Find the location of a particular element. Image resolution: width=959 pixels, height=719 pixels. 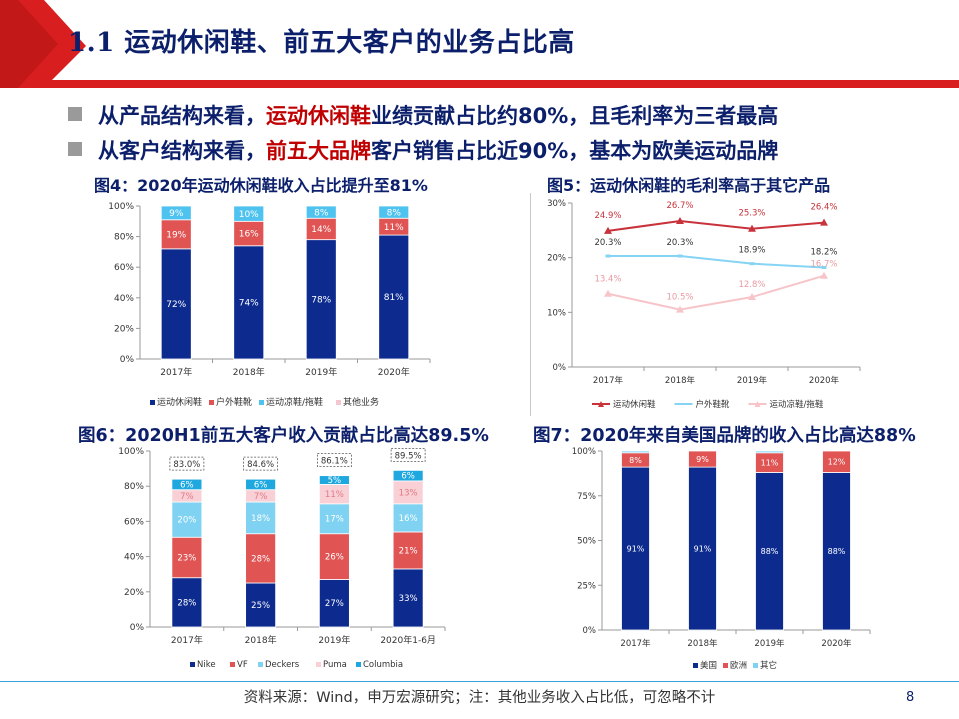

data-label: 12% is located at coordinates (837, 462).